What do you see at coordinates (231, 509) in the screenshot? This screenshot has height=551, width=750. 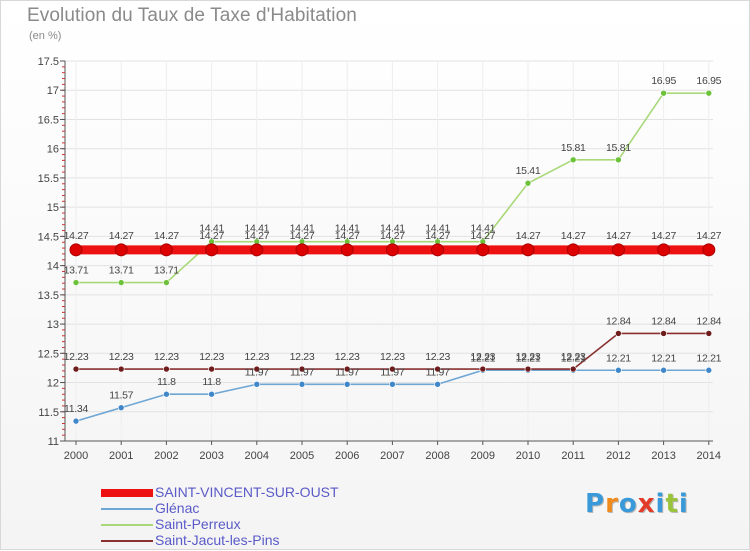 I see `legend-item: Glénac` at bounding box center [231, 509].